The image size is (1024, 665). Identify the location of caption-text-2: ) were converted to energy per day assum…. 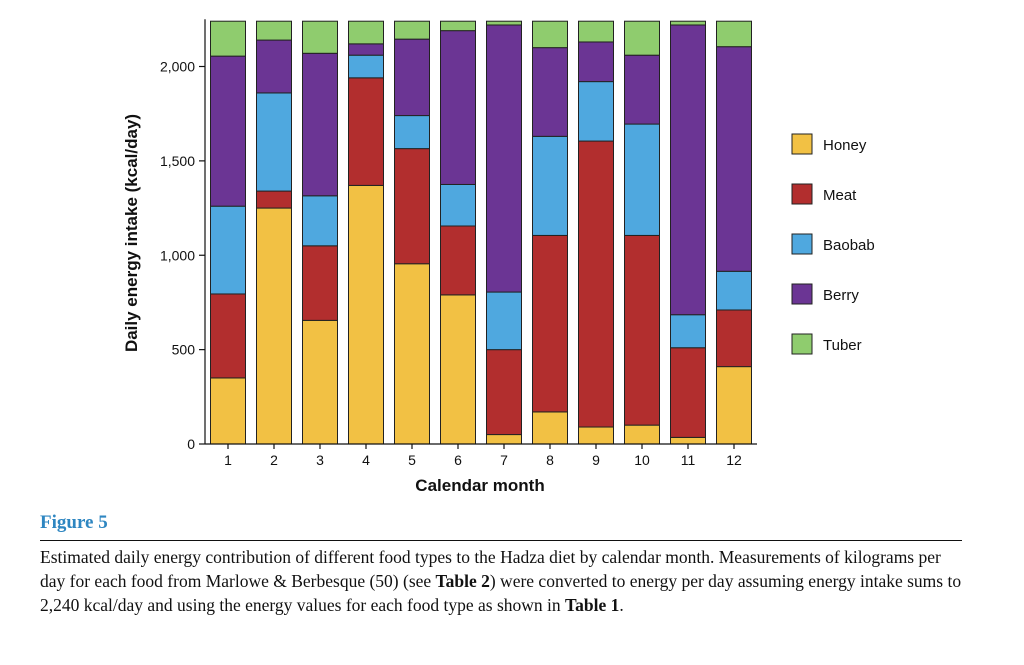
(501, 593).